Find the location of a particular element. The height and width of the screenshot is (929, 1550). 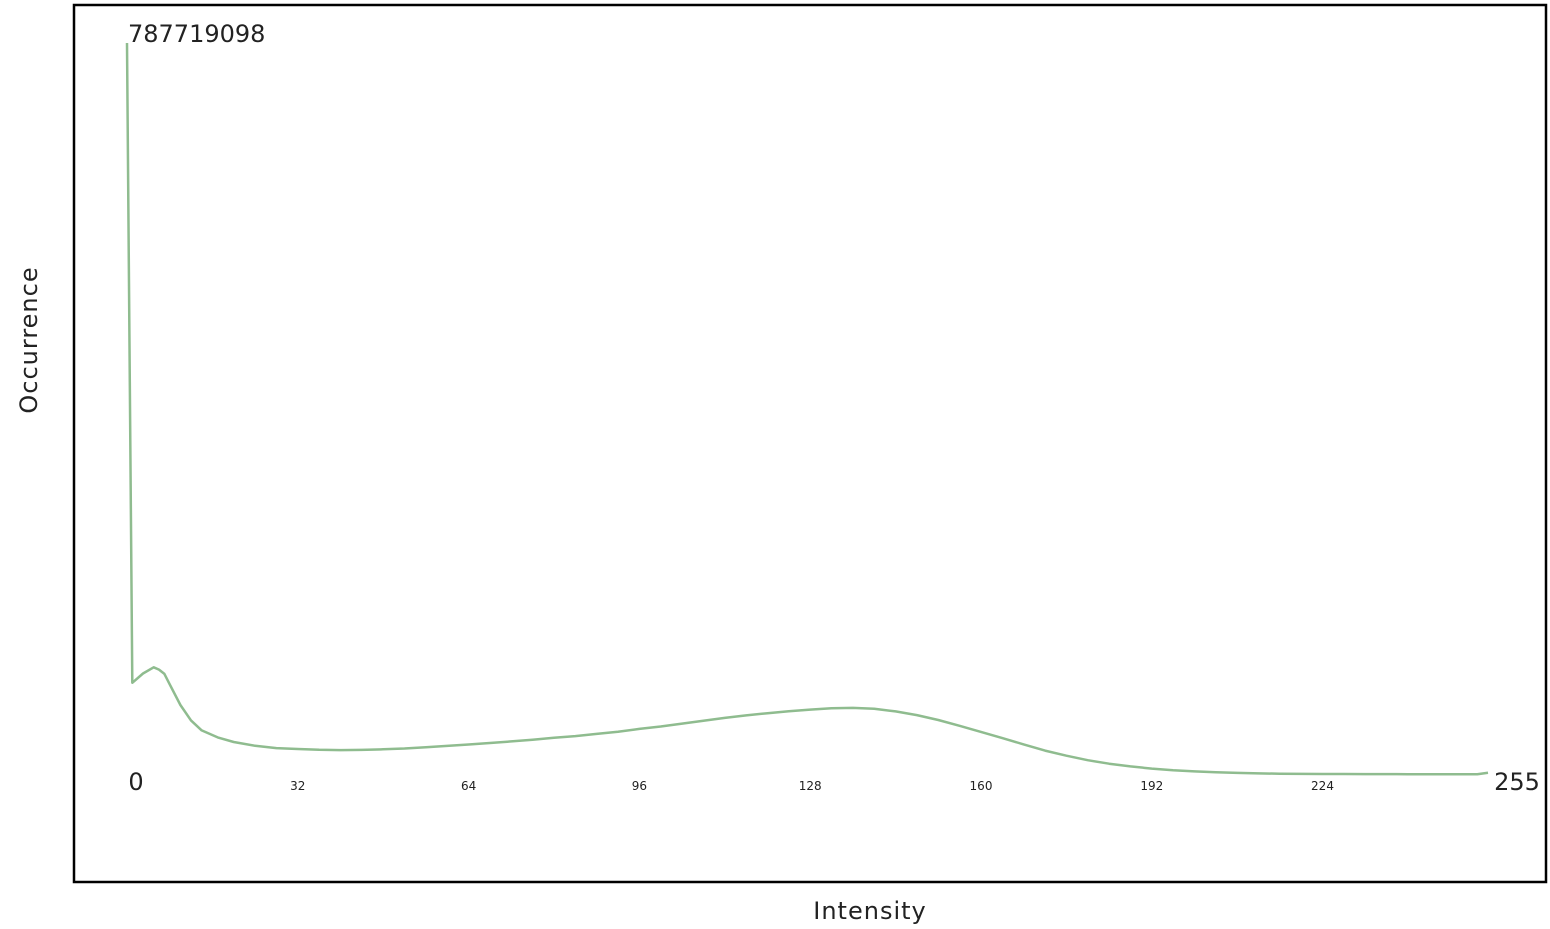

x-tick-label-0: 0 is located at coordinates (135, 782).